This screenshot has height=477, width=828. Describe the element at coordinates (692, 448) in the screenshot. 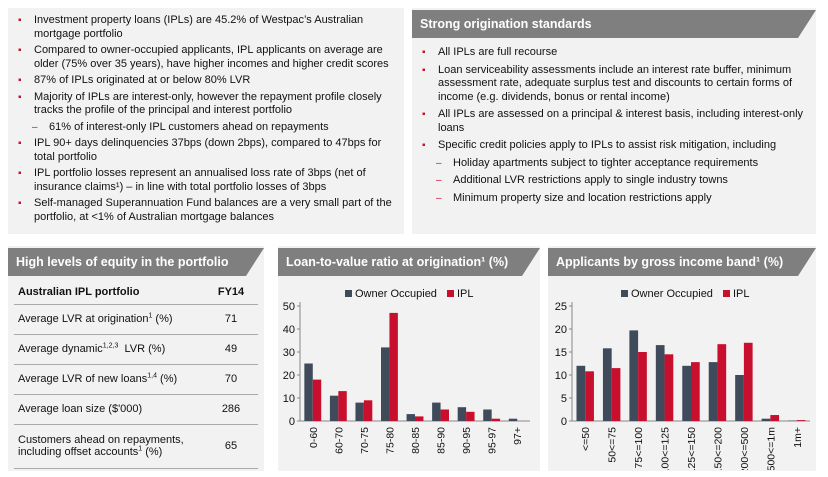

I see `x-tick-label: 125<=150` at that location.